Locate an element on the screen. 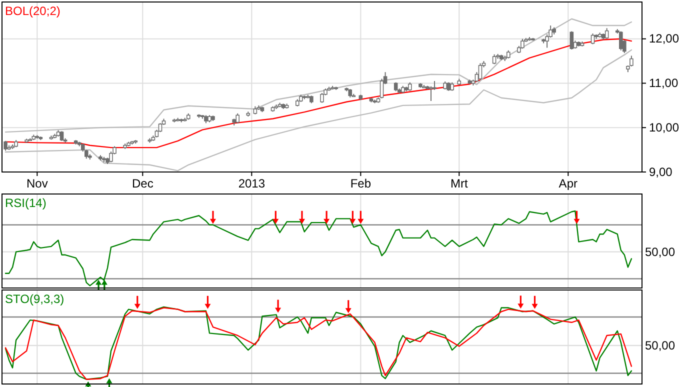 The height and width of the screenshot is (387, 690). x-tick-label: Dec is located at coordinates (143, 183).